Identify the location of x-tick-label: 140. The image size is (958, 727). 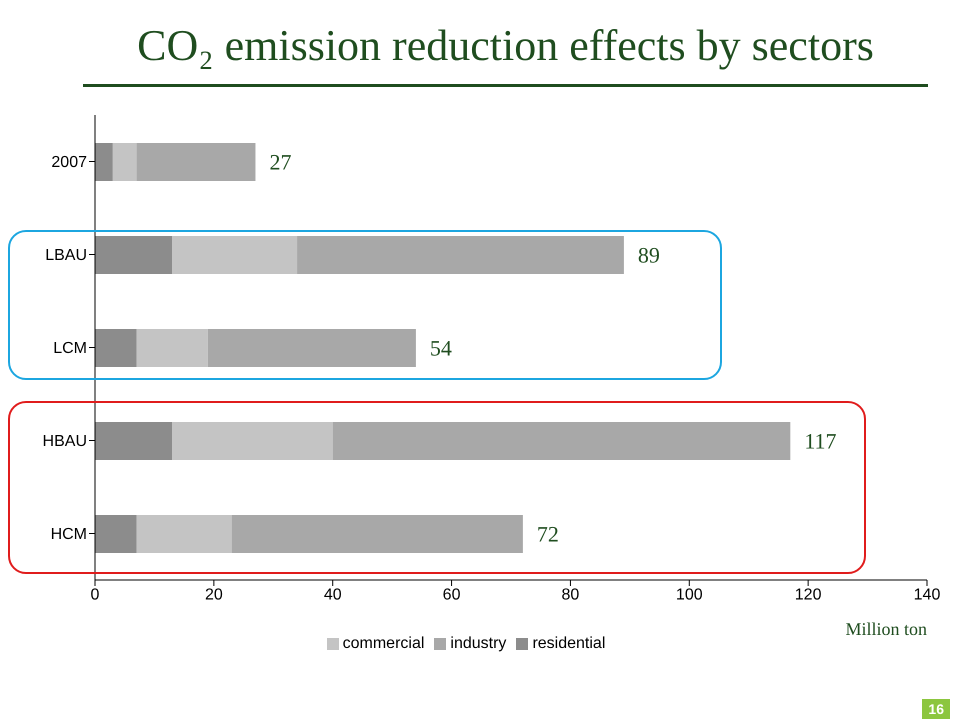
(927, 595).